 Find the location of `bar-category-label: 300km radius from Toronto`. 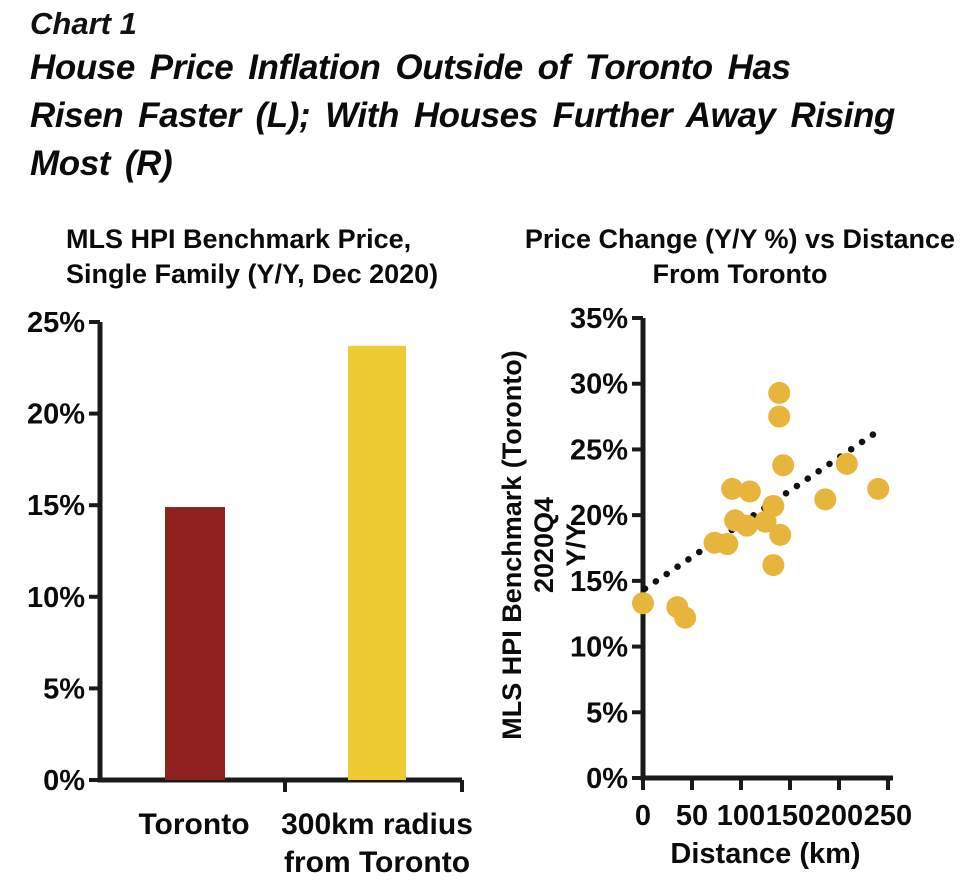

bar-category-label: 300km radius from Toronto is located at coordinates (377, 843).